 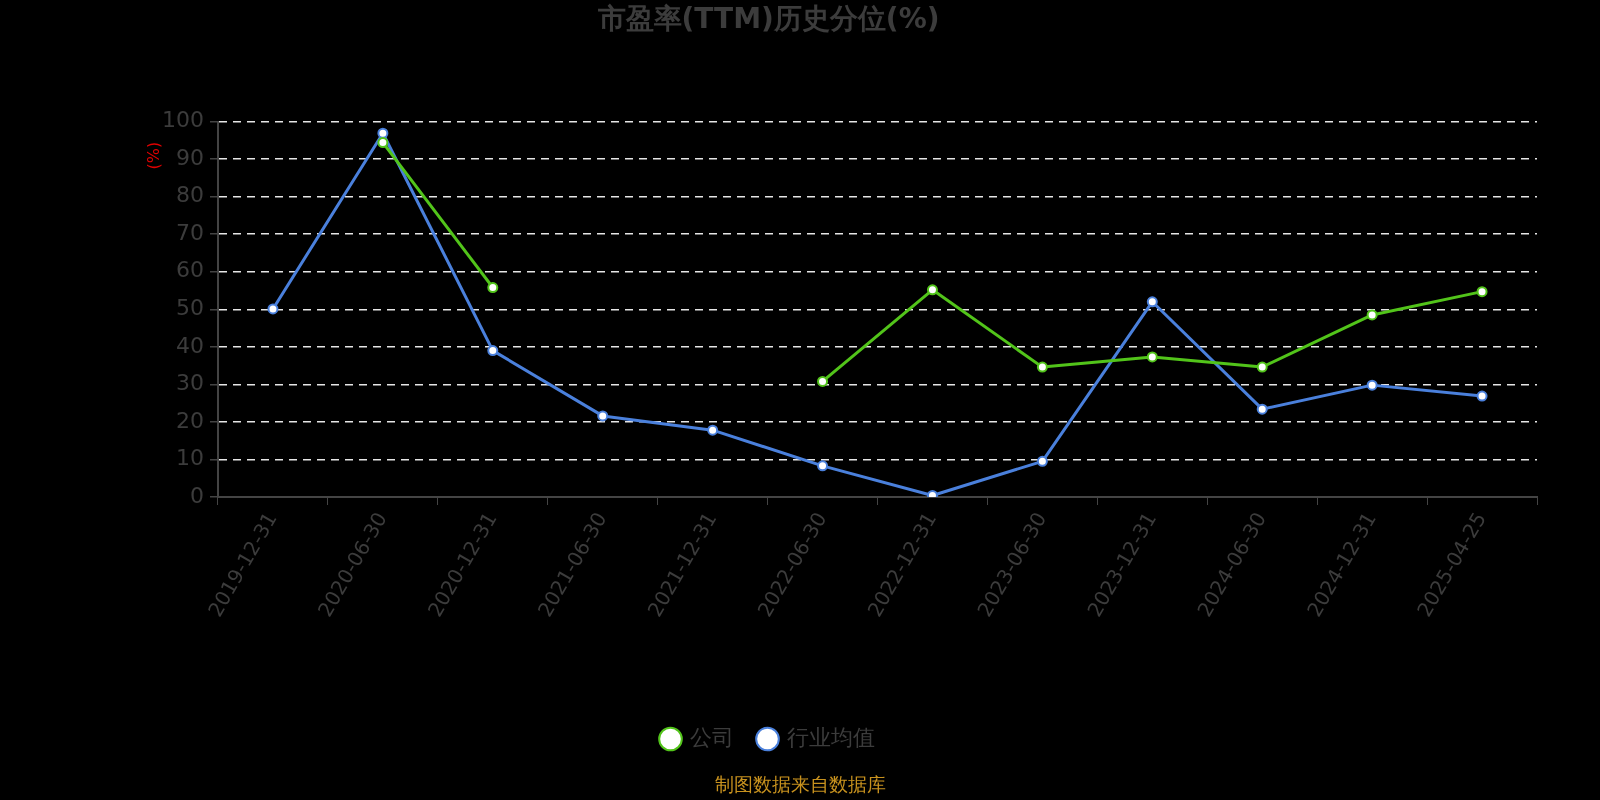 What do you see at coordinates (711, 737) in the screenshot?
I see `legend-label: 公司` at bounding box center [711, 737].